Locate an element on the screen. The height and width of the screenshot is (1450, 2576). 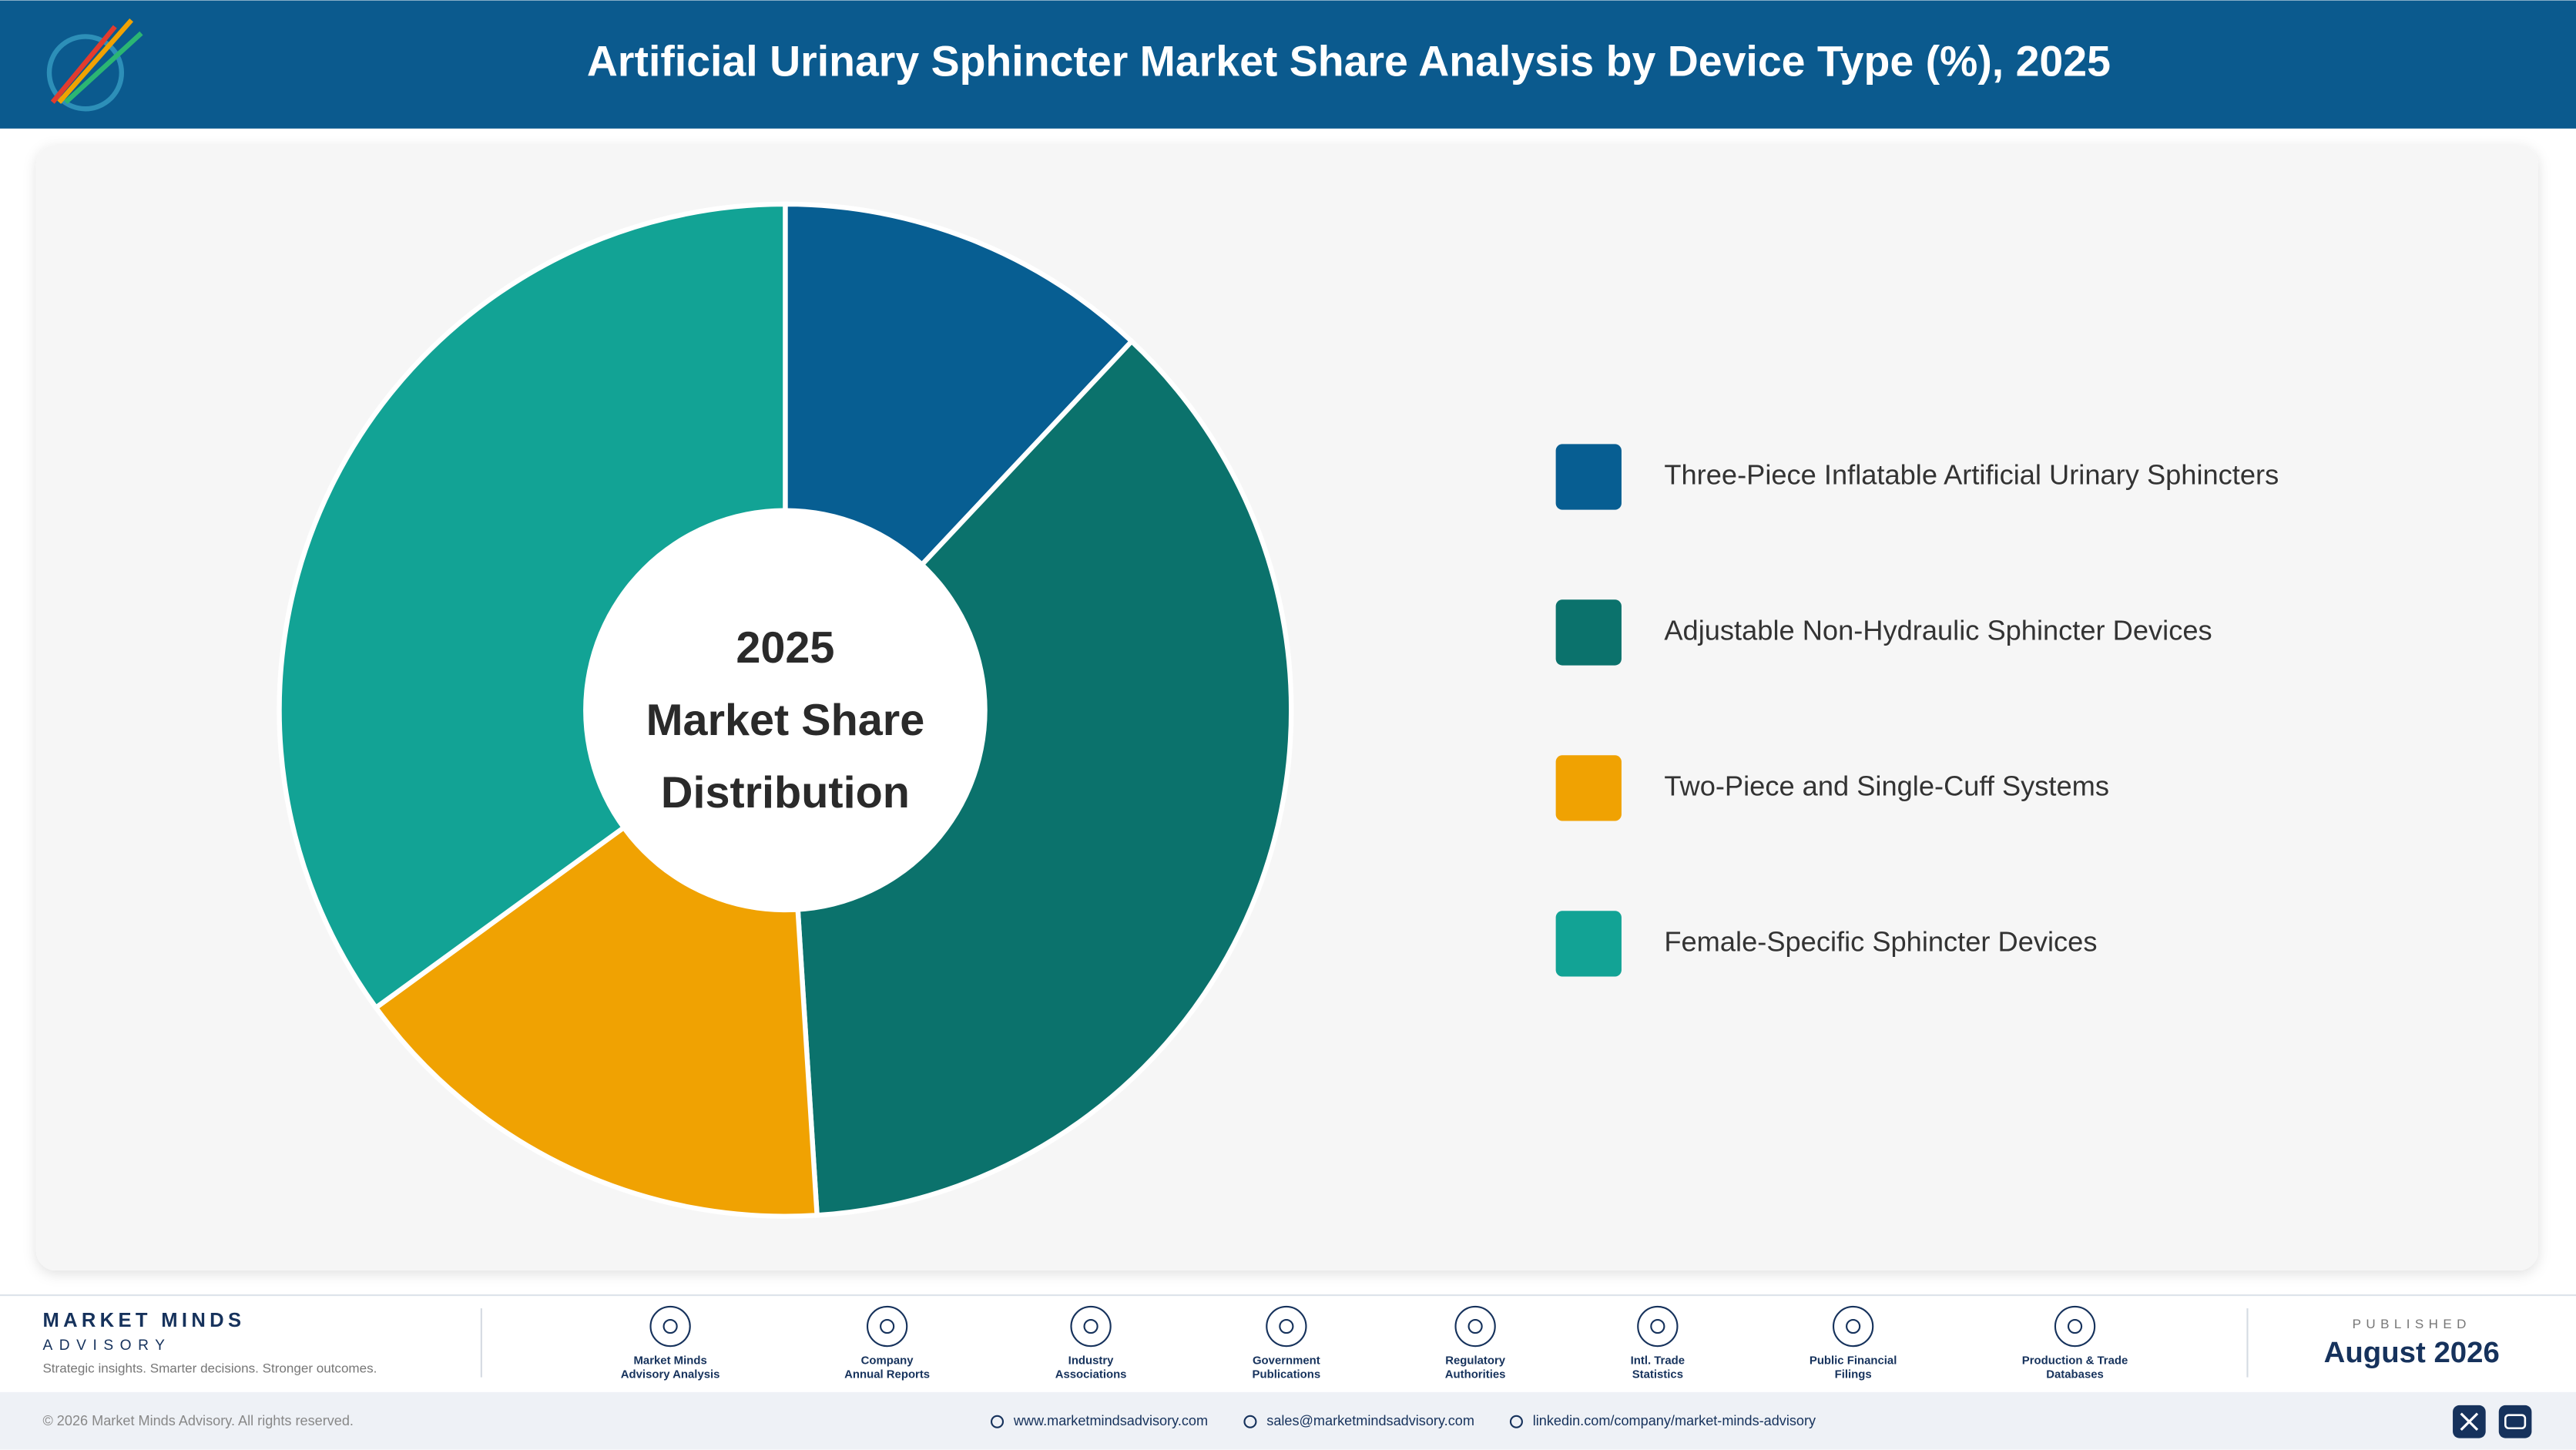
source-label: Market Minds is located at coordinates (669, 1360).